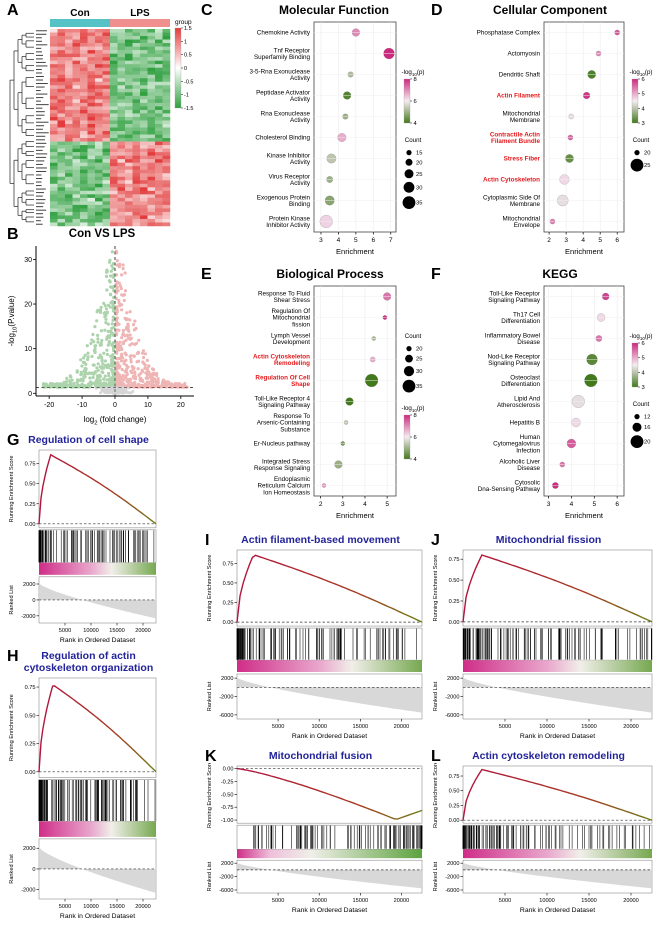  I want to click on svg-text: 0.75, so click(454, 777).